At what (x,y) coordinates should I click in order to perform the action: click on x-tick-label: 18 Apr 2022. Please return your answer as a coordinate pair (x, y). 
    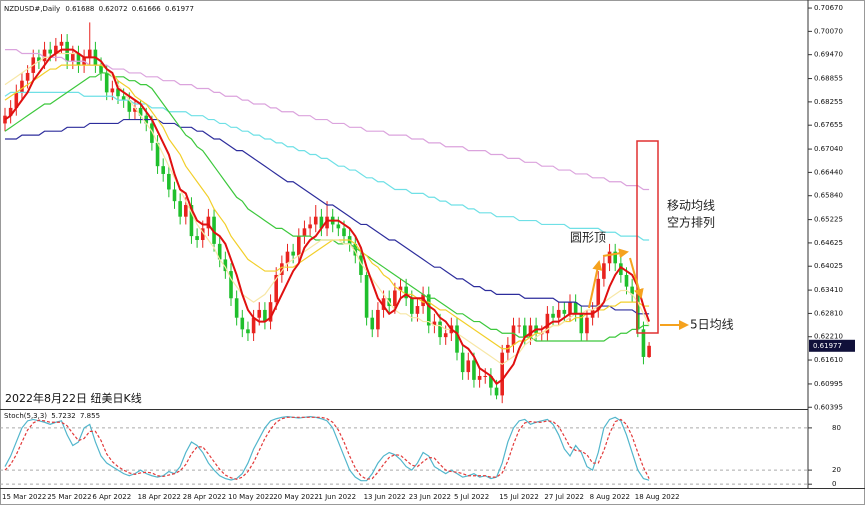
    Looking at the image, I should click on (159, 497).